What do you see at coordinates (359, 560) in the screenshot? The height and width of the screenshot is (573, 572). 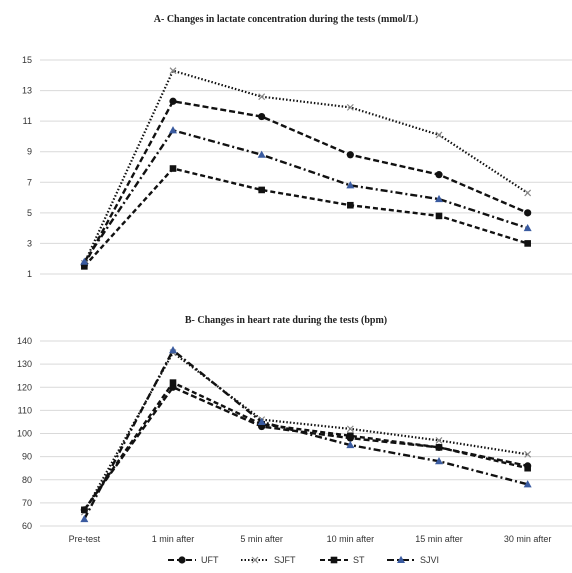 I see `legend-label: ST` at bounding box center [359, 560].